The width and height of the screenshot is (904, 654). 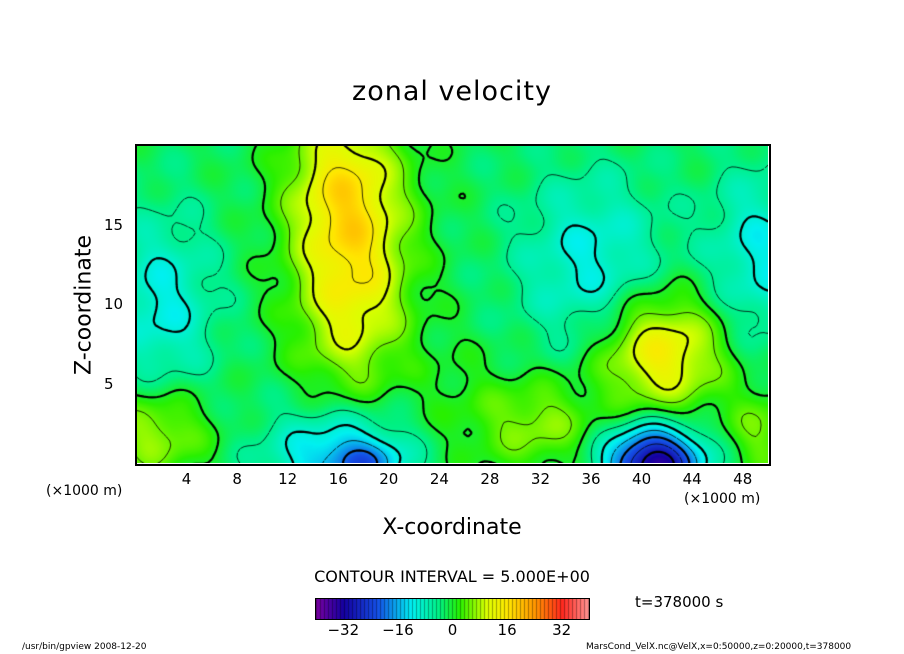 What do you see at coordinates (490, 479) in the screenshot?
I see `x-tick-label: 28` at bounding box center [490, 479].